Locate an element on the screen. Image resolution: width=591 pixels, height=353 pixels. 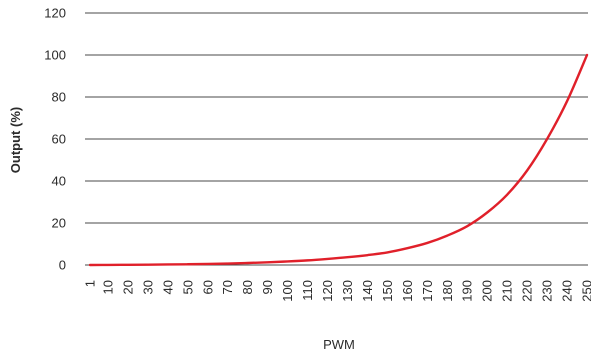
x-tick-label: 50 is located at coordinates (187, 287).